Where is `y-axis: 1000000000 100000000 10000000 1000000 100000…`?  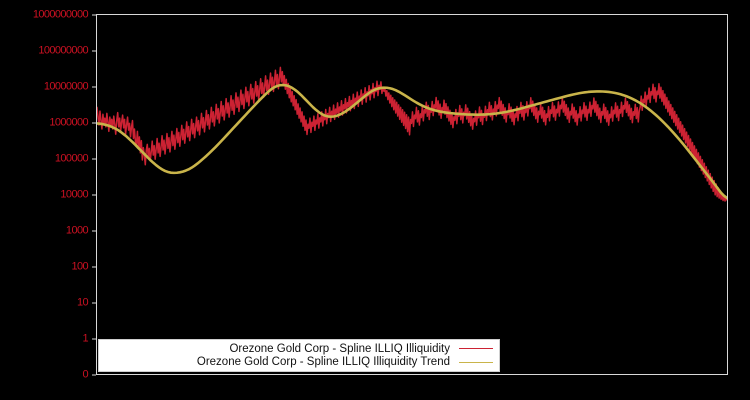
y-axis: 1000000000 100000000 10000000 1000000 100000… is located at coordinates (48, 200).